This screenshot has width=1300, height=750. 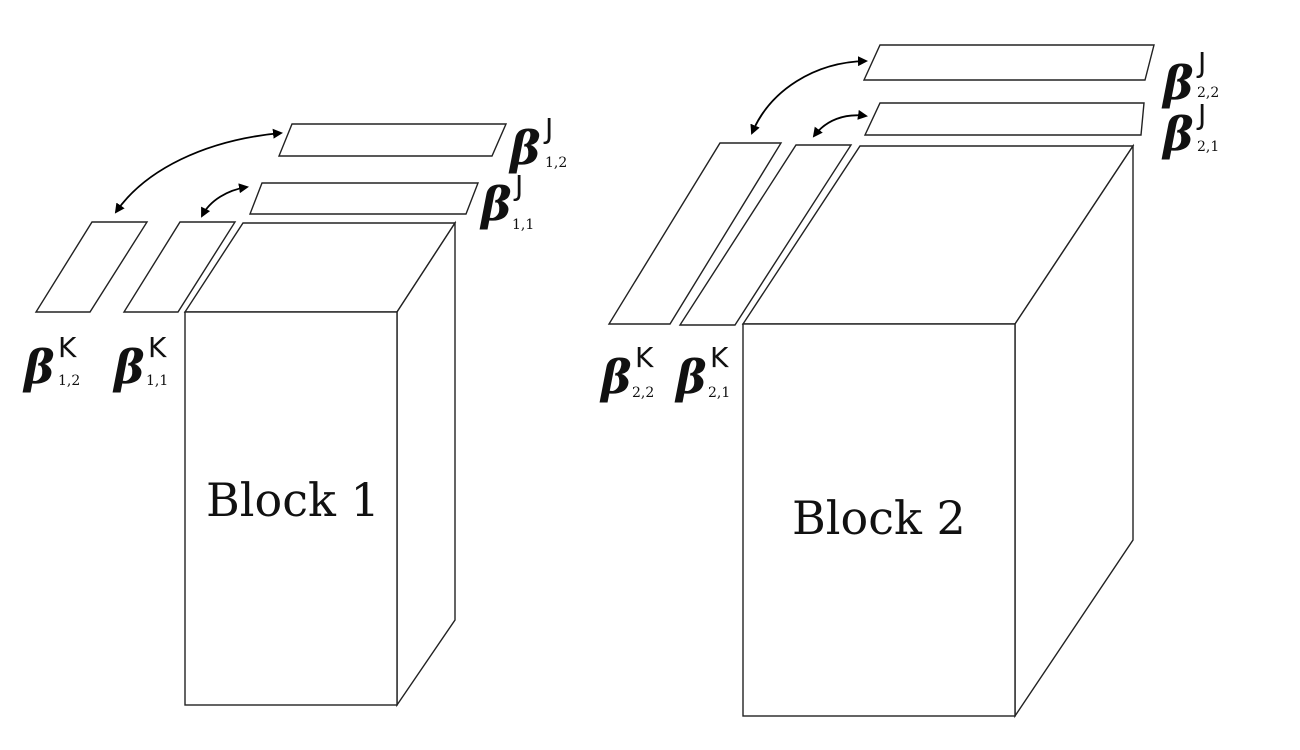 I want to click on block-2-front-face, so click(x=879, y=520).